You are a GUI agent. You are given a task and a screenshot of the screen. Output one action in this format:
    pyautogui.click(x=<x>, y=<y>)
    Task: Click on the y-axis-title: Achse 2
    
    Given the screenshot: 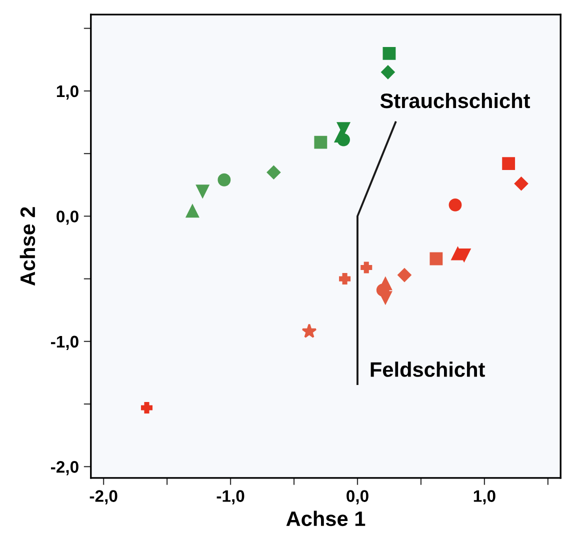 What is the action you would take?
    pyautogui.click(x=28, y=246)
    